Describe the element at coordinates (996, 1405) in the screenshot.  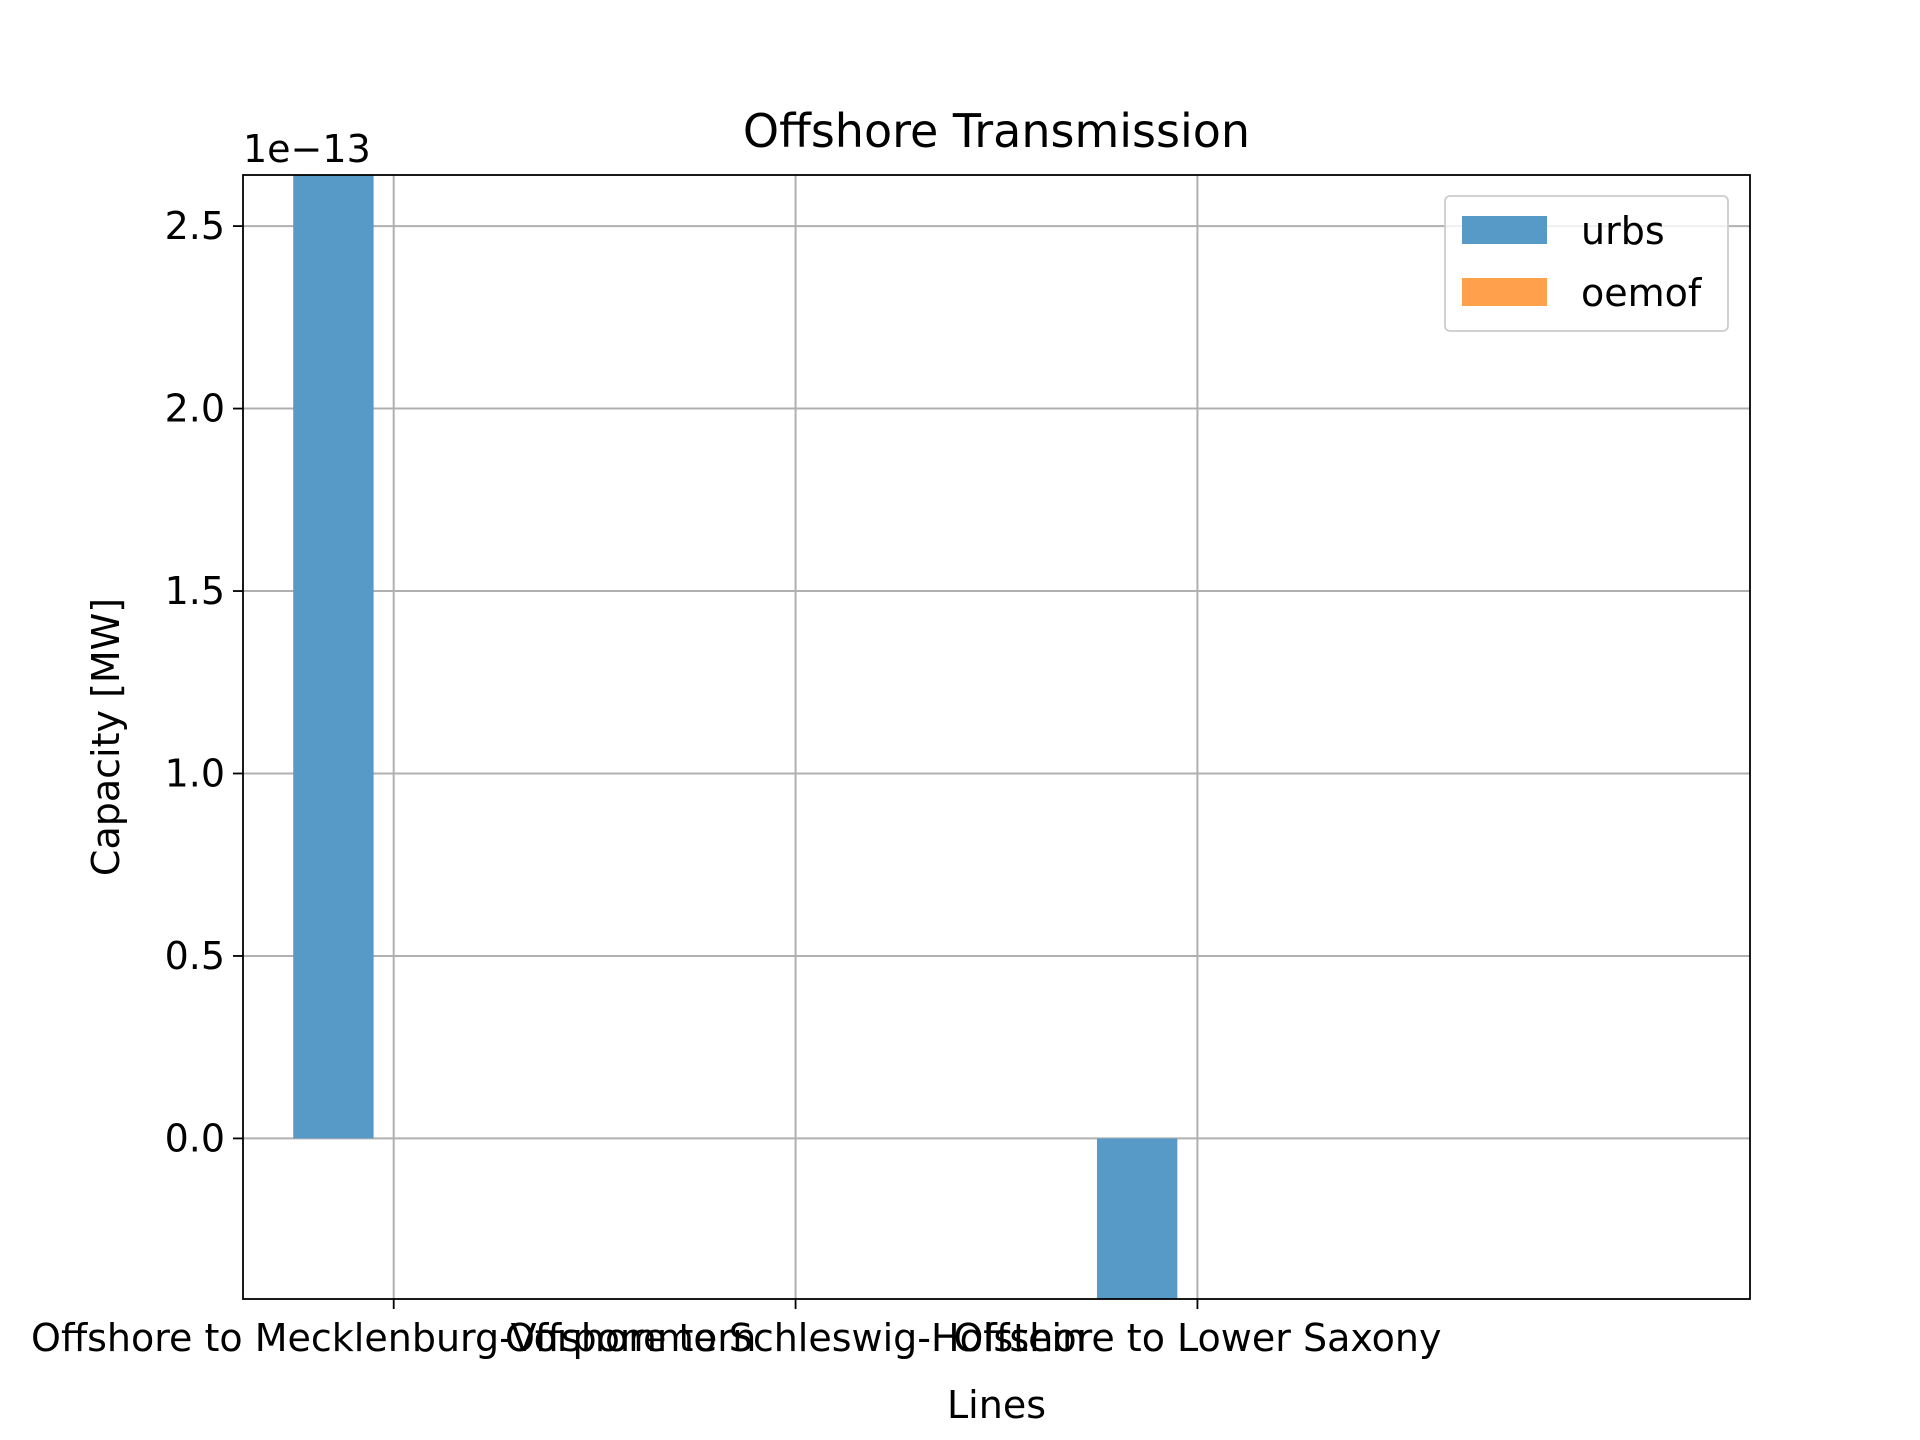
I see `x-axis-label: Lines` at that location.